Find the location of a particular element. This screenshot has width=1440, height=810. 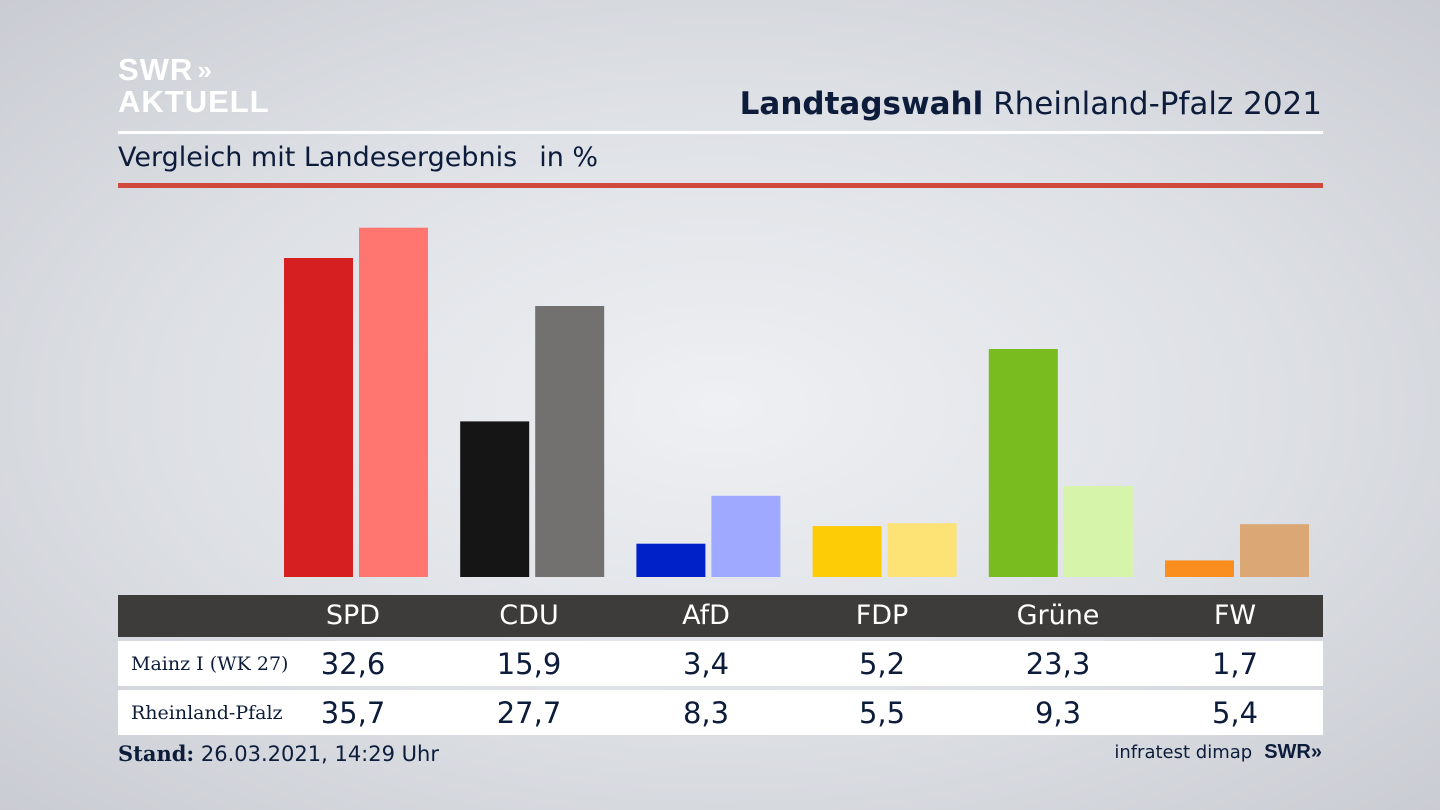

bar-afd-wahlkreis is located at coordinates (671, 560).